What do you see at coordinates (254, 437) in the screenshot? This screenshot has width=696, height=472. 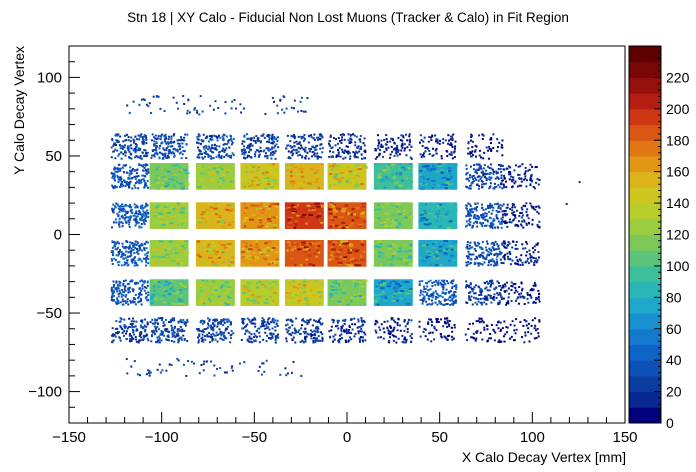 I see `x-tick-label: −50` at bounding box center [254, 437].